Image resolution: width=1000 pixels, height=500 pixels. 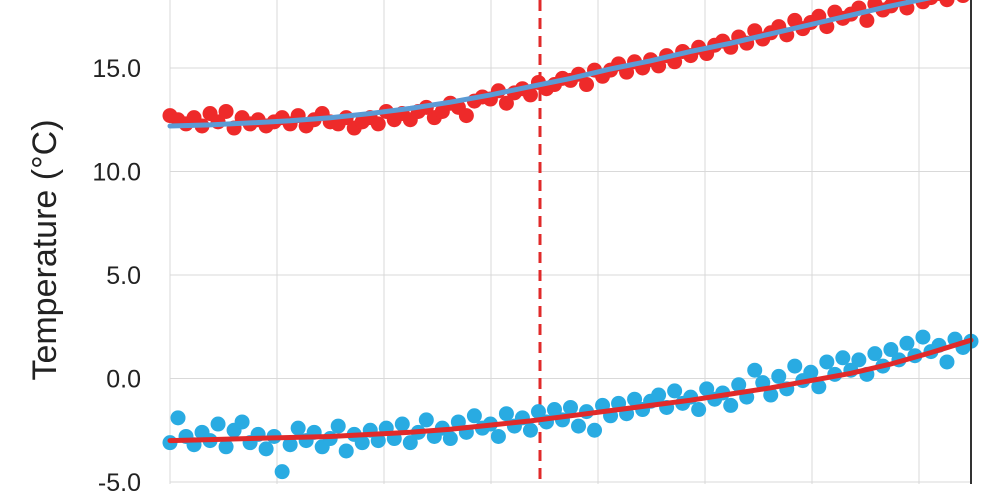 What do you see at coordinates (123, 380) in the screenshot?
I see `y-tick-label: 0.0` at bounding box center [123, 380].